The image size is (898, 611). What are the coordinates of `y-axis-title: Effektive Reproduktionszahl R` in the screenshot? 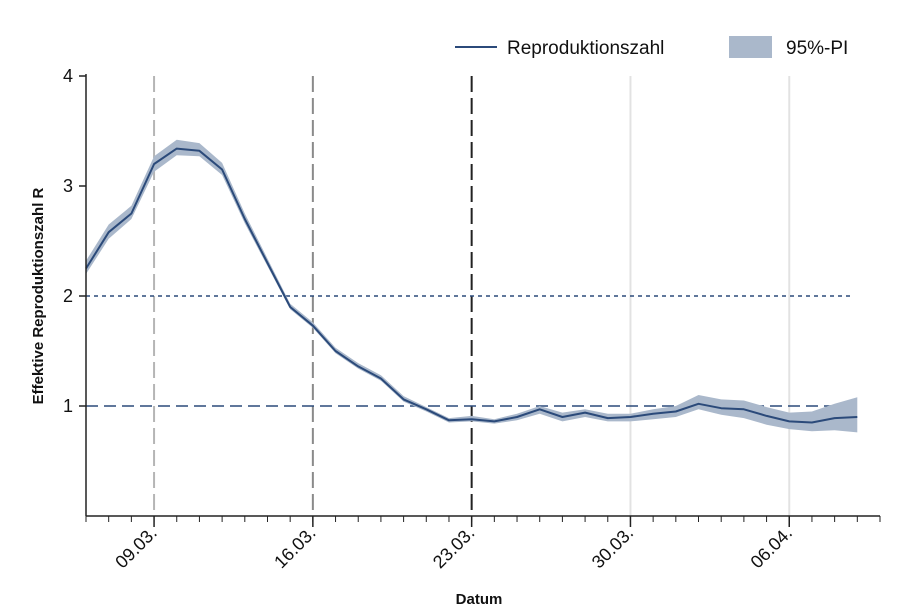 It's located at (38, 295).